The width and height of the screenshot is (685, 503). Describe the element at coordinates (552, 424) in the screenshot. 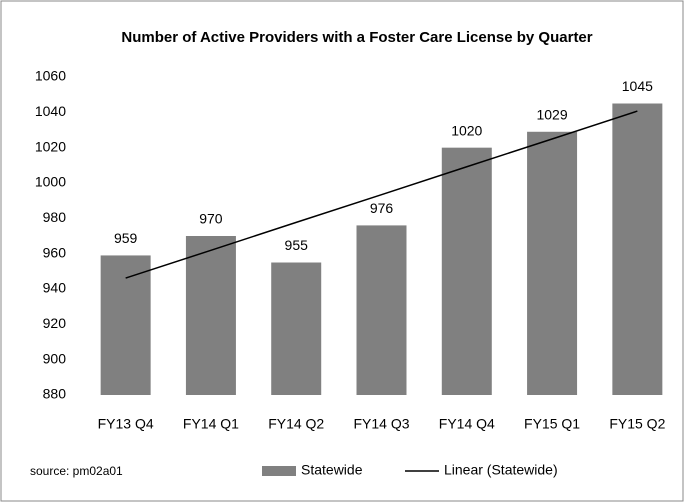

I see `x-tick-label: FY15 Q1` at that location.